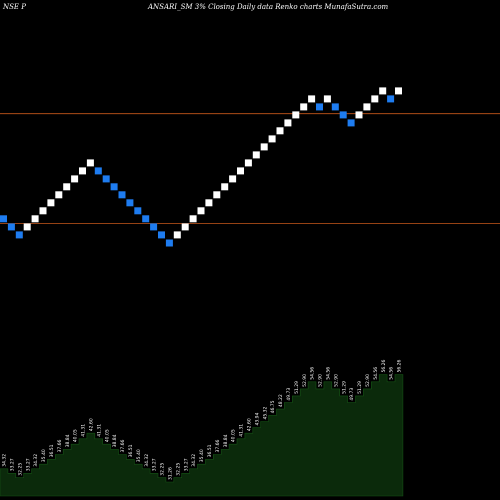 The image size is (500, 500). I want to click on brick-value-label: 31.26, so click(170, 473).